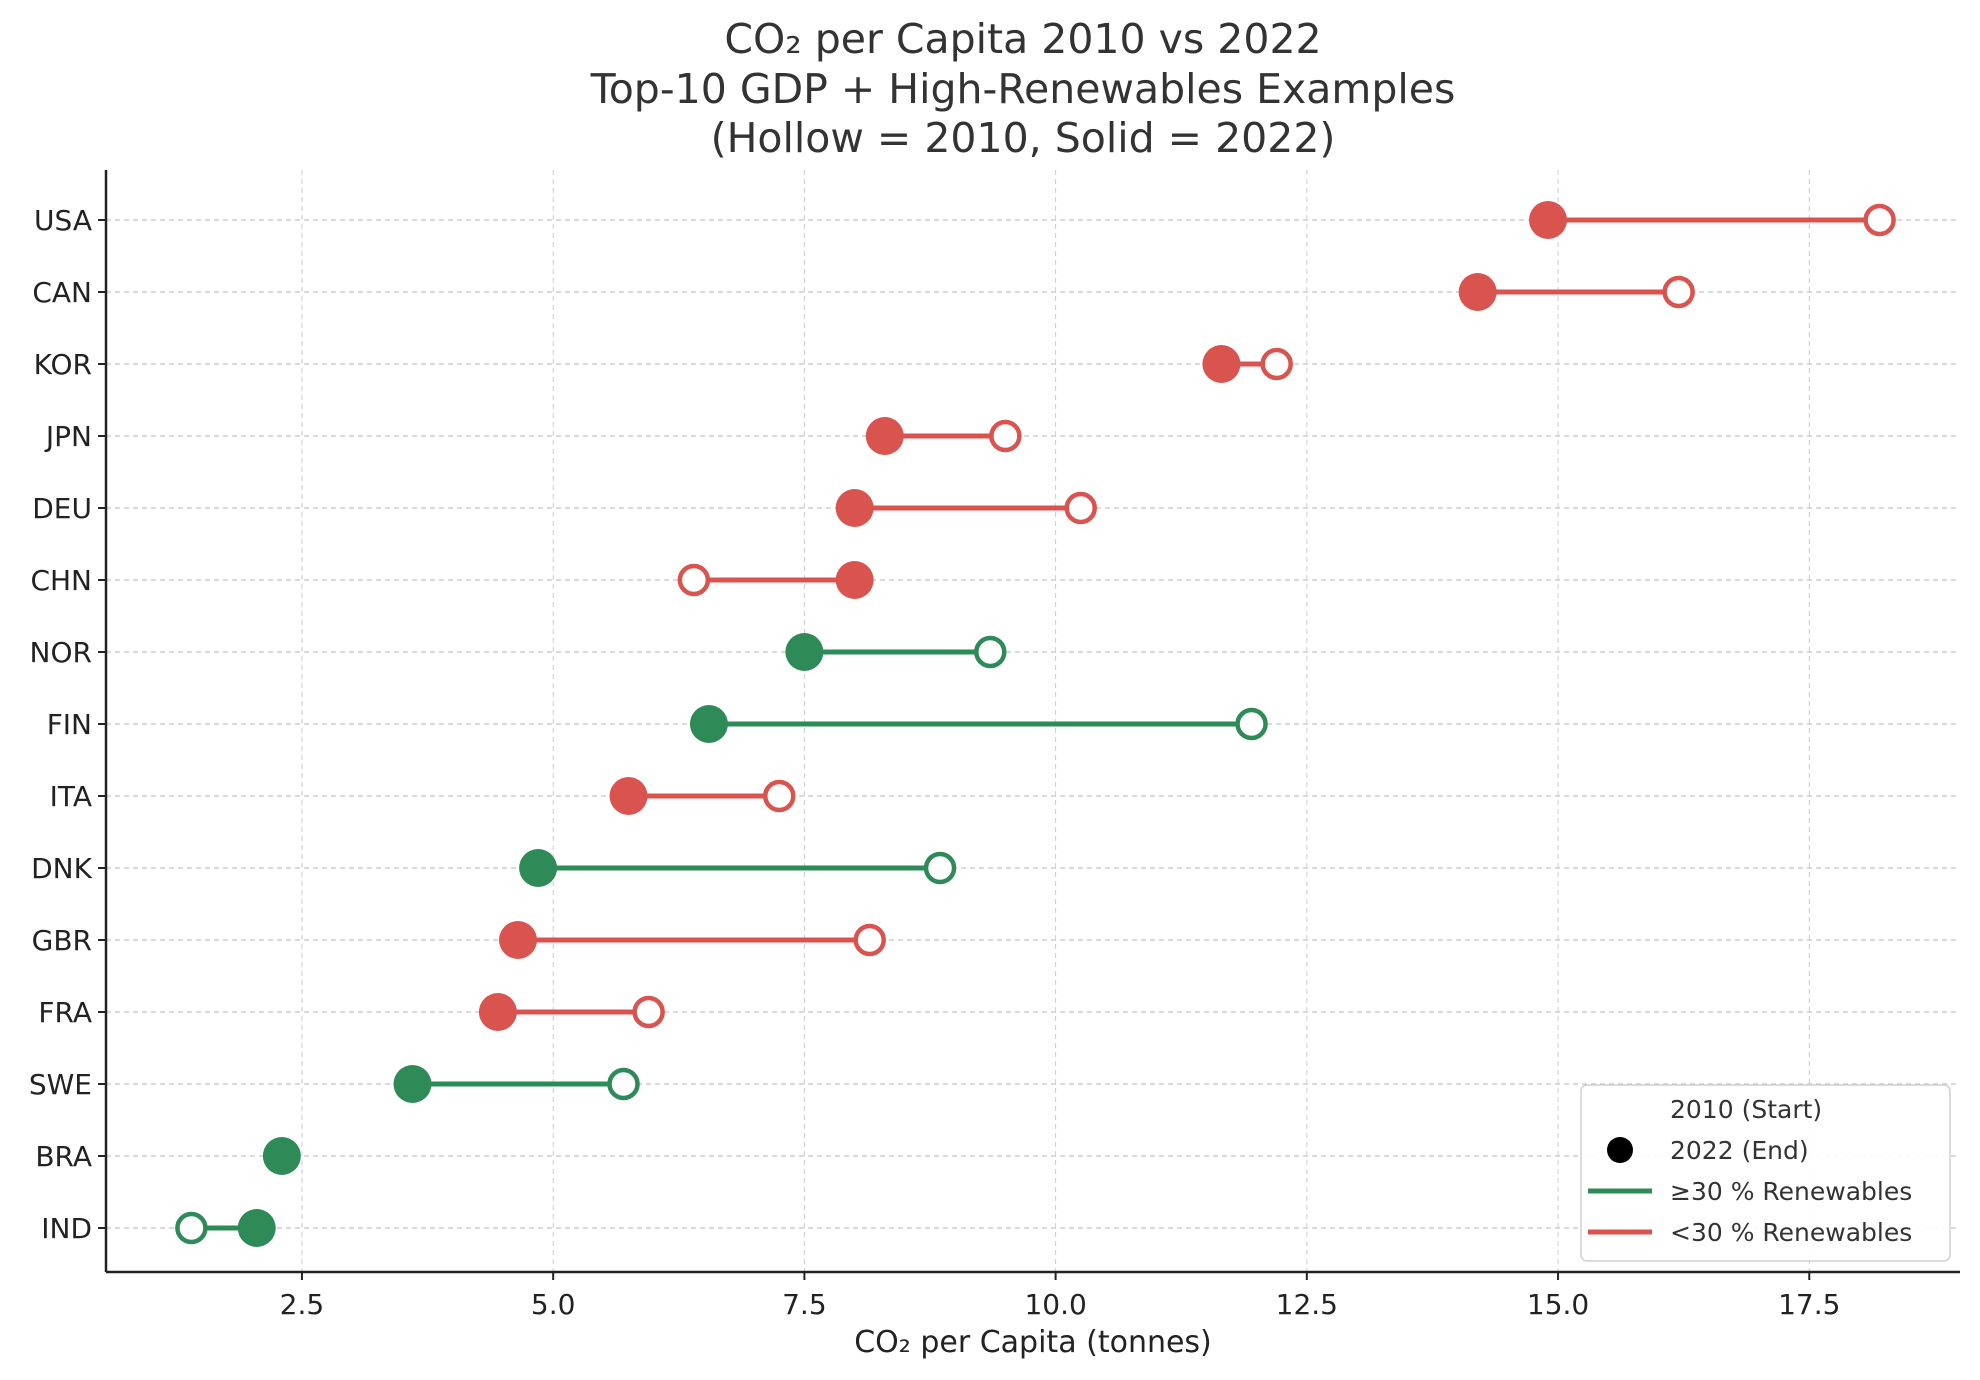  Describe the element at coordinates (191, 1228) in the screenshot. I see `point-2010-ind` at that location.